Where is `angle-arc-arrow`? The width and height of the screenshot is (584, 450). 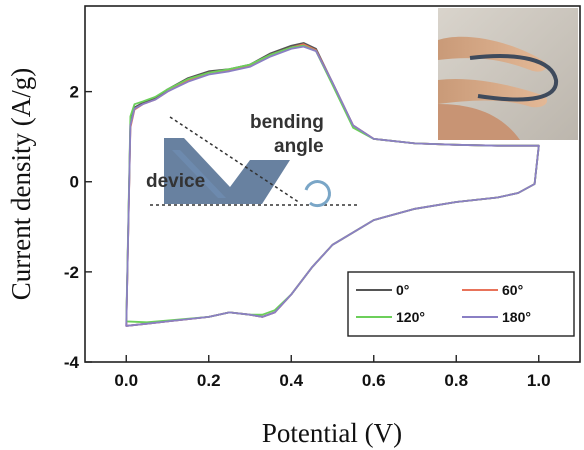 angle-arc-arrow is located at coordinates (317, 194).